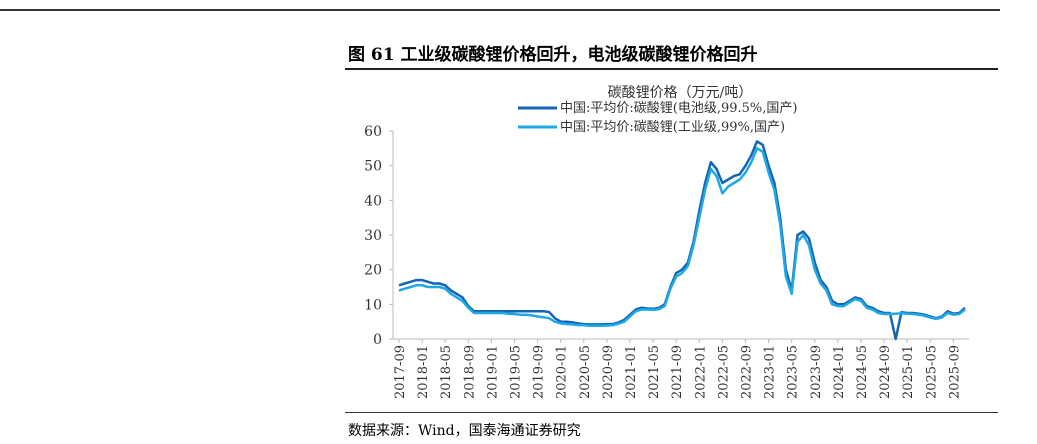  Describe the element at coordinates (373, 236) in the screenshot. I see `y-tick-label: 30` at that location.